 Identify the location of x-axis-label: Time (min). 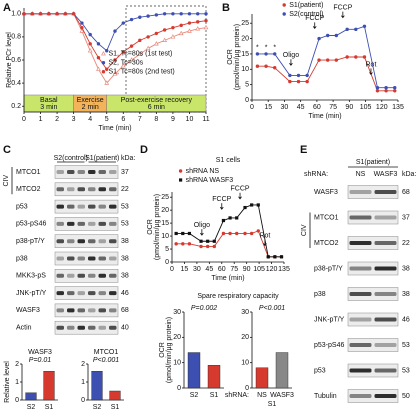
(324, 116).